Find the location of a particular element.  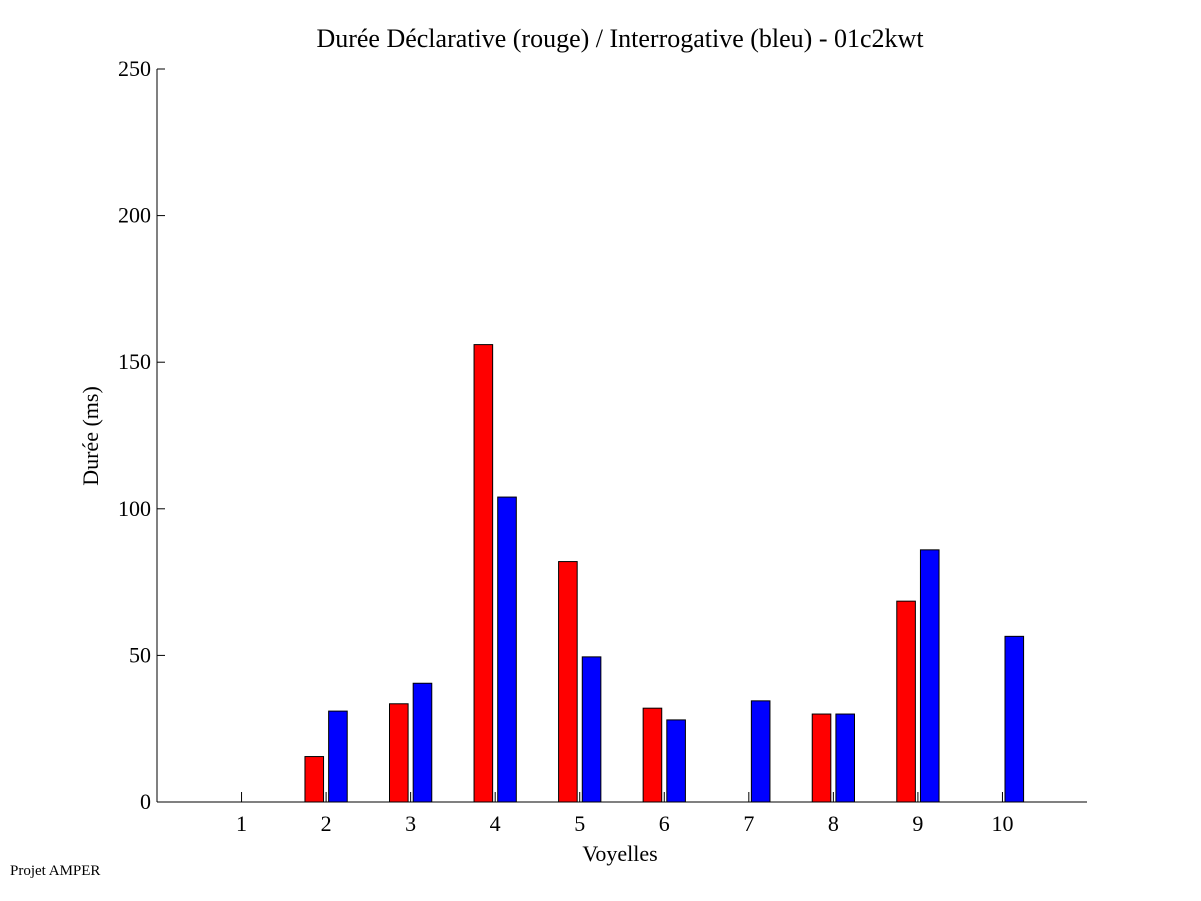

y-ticks: 0 50 100 150 200 250 is located at coordinates (141, 435).